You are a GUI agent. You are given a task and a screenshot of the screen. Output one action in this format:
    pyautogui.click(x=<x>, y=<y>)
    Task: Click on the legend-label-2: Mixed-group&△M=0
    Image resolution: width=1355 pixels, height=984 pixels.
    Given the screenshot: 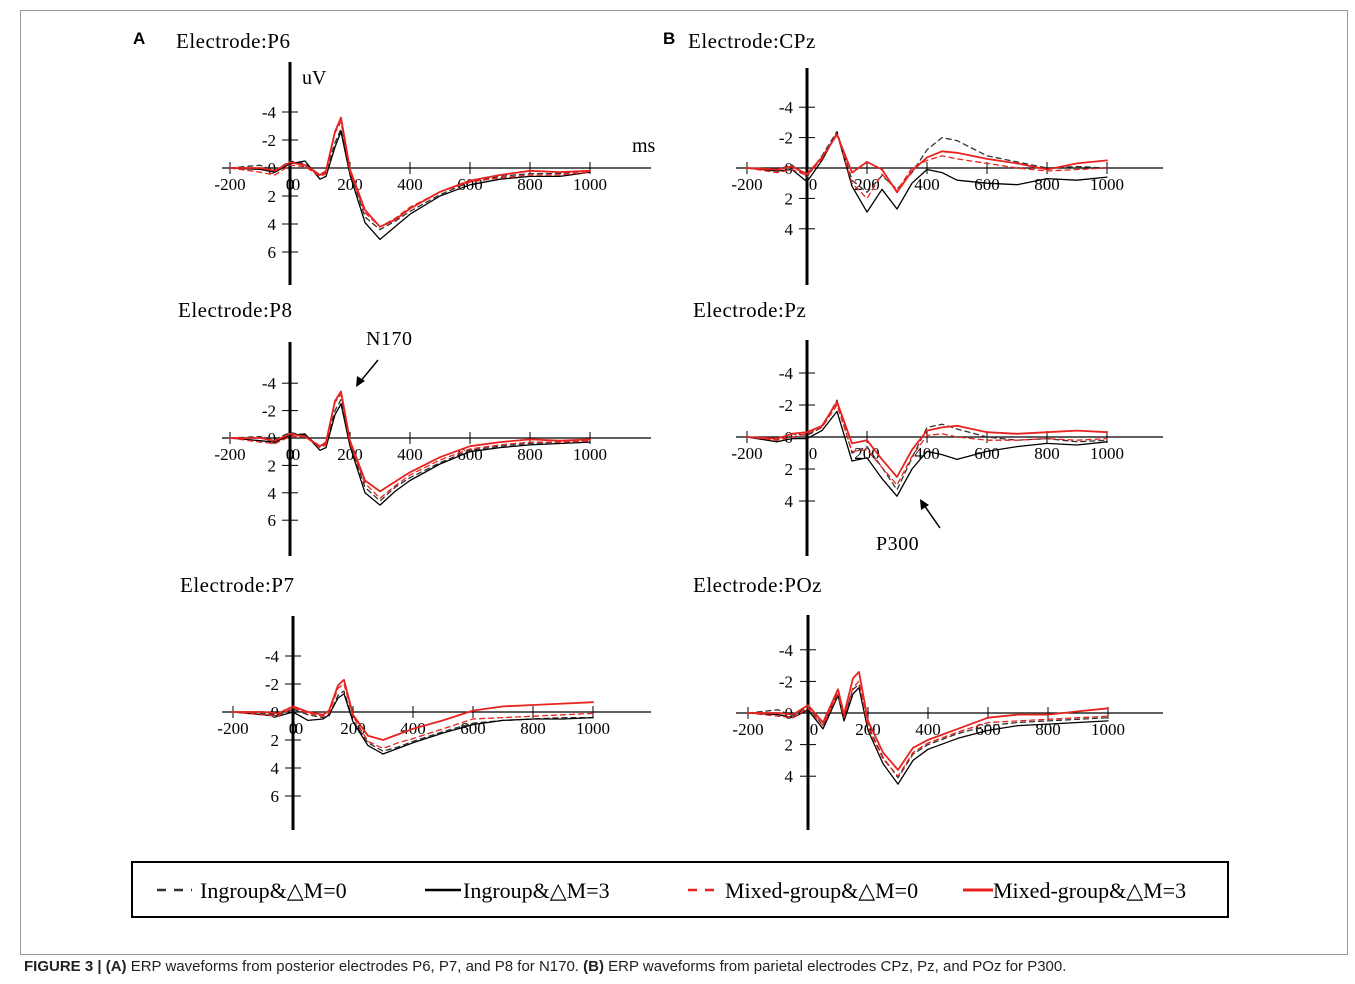 What is the action you would take?
    pyautogui.click(x=821, y=890)
    